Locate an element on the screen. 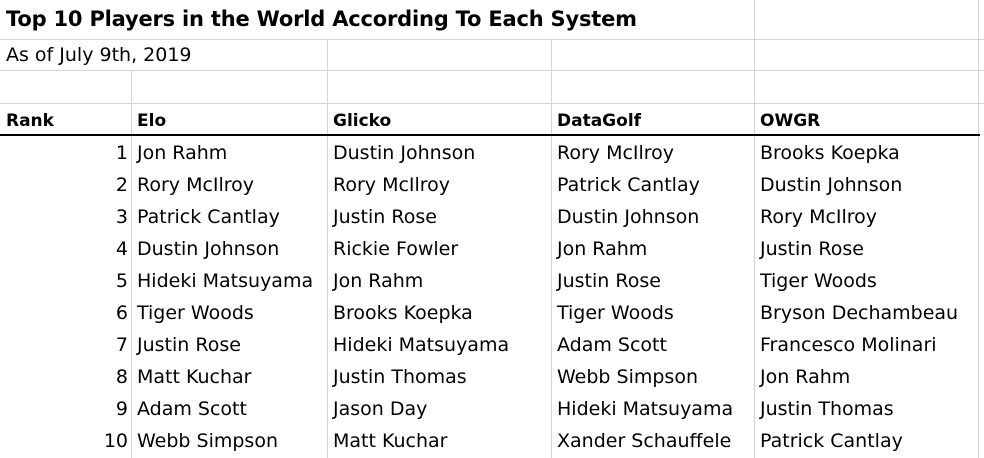  cell-glicko: Matt Kuchar is located at coordinates (390, 441).